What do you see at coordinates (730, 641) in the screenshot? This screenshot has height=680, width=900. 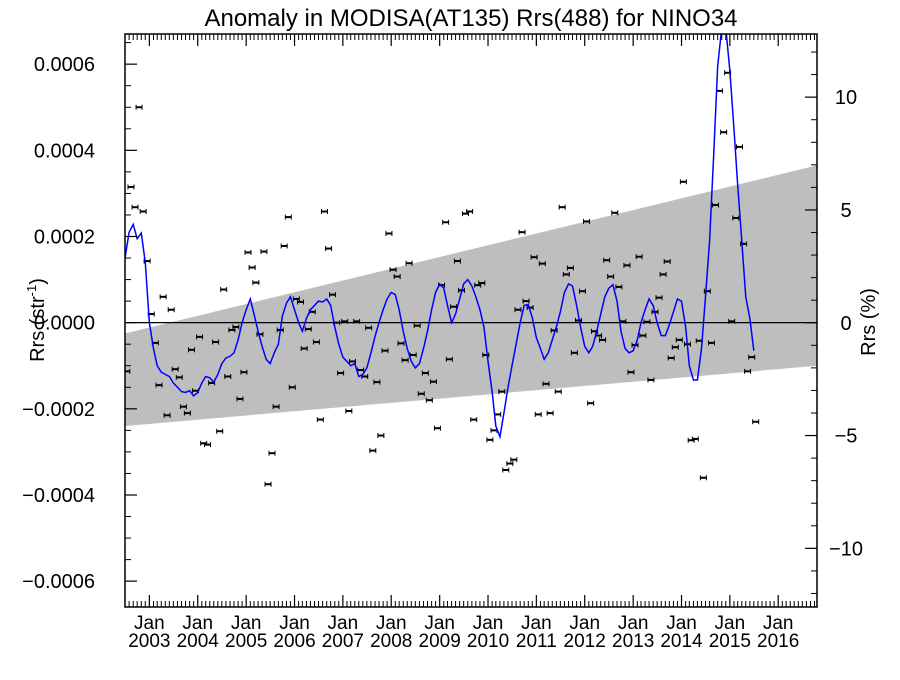 I see `x-tick-label-year: 2015` at bounding box center [730, 641].